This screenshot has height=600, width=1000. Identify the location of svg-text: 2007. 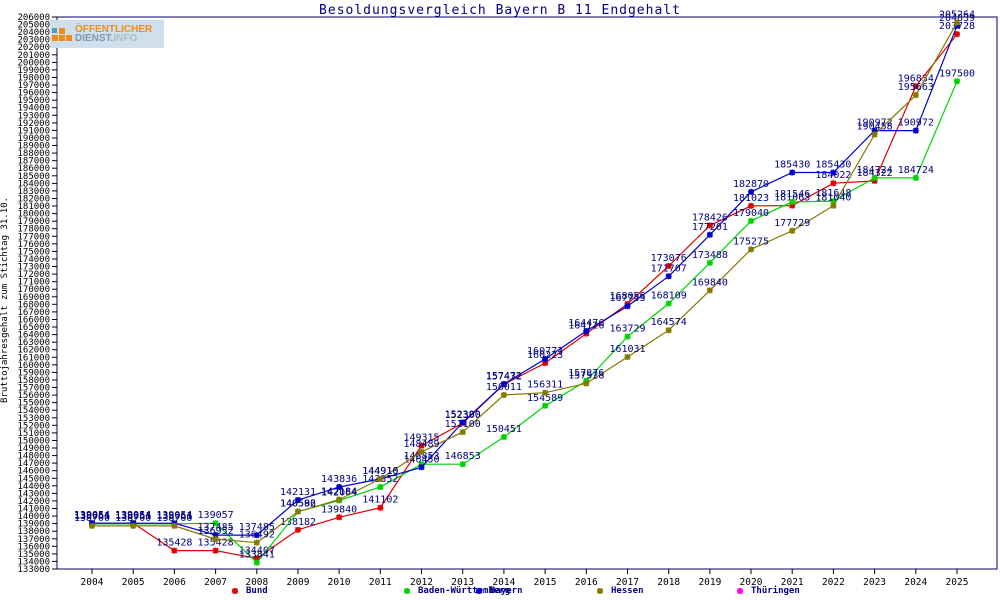
(215, 582).